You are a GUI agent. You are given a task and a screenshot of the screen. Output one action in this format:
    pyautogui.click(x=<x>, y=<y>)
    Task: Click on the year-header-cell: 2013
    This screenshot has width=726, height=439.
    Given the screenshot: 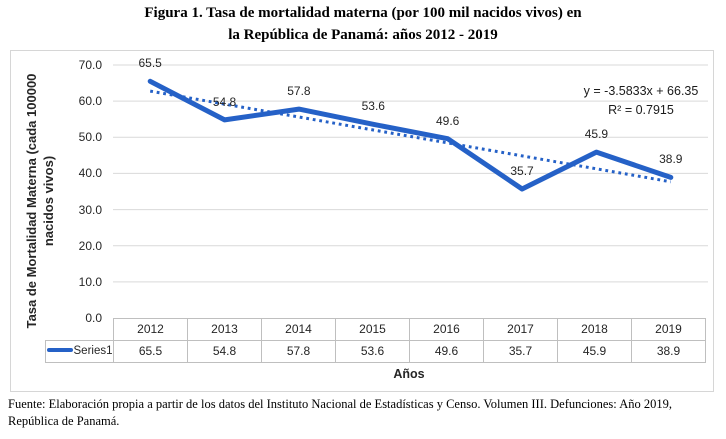 What is the action you would take?
    pyautogui.click(x=224, y=329)
    